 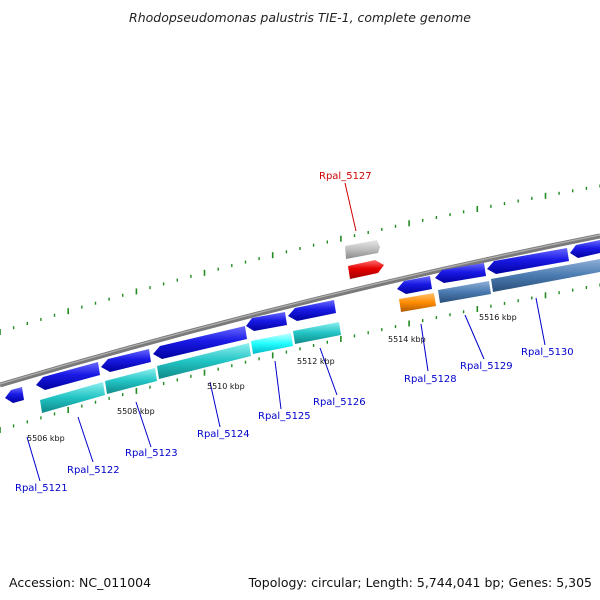 I want to click on gene-label-rpal-5121: Rpal_5121, so click(x=41, y=488).